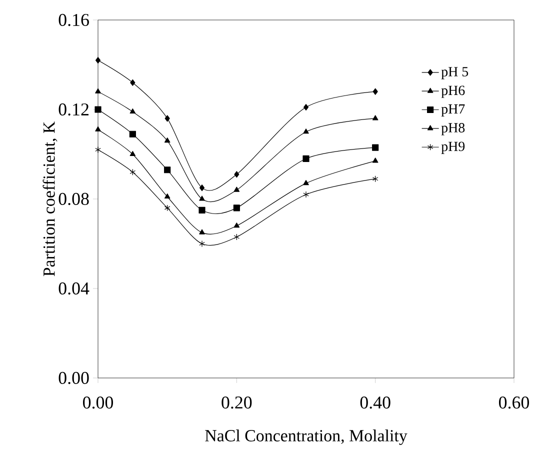 The width and height of the screenshot is (534, 460). What do you see at coordinates (514, 402) in the screenshot?
I see `x-tick-label: 0.60` at bounding box center [514, 402].